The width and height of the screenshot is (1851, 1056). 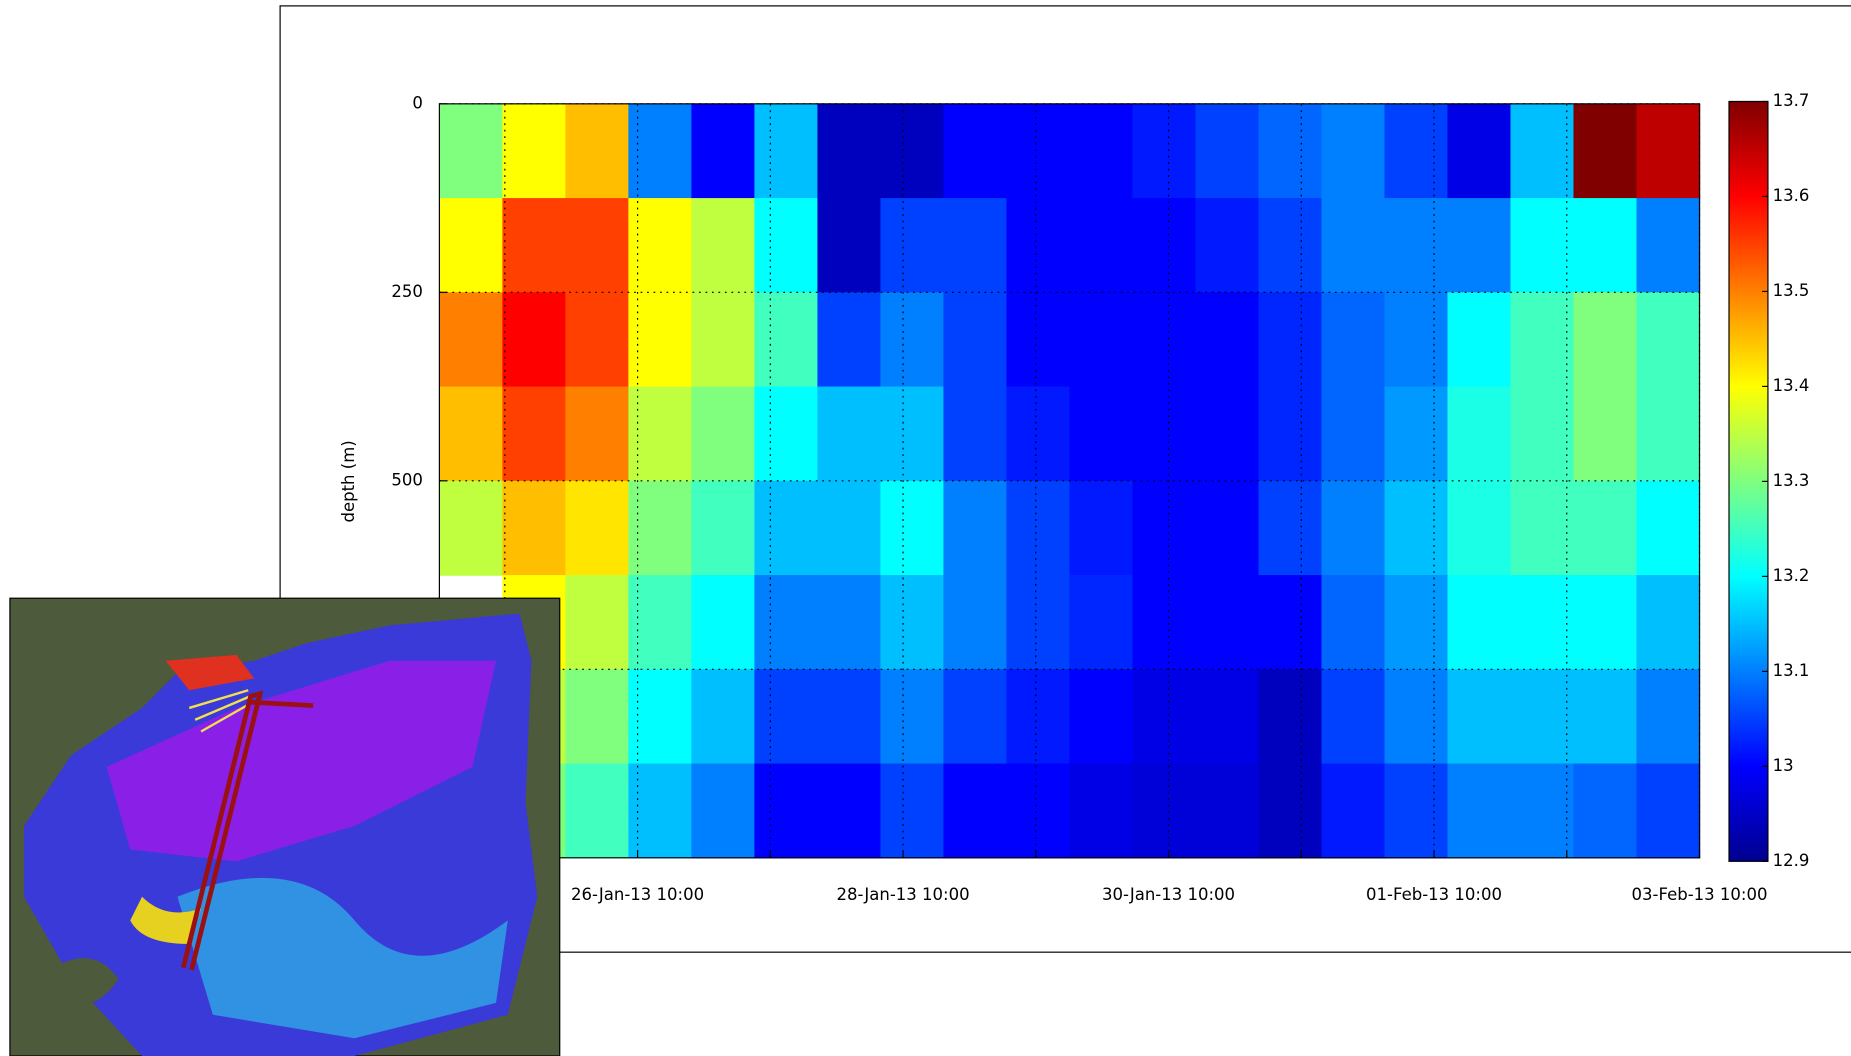 What do you see at coordinates (1791, 670) in the screenshot?
I see `colorbar-tick-label: 13.1` at bounding box center [1791, 670].